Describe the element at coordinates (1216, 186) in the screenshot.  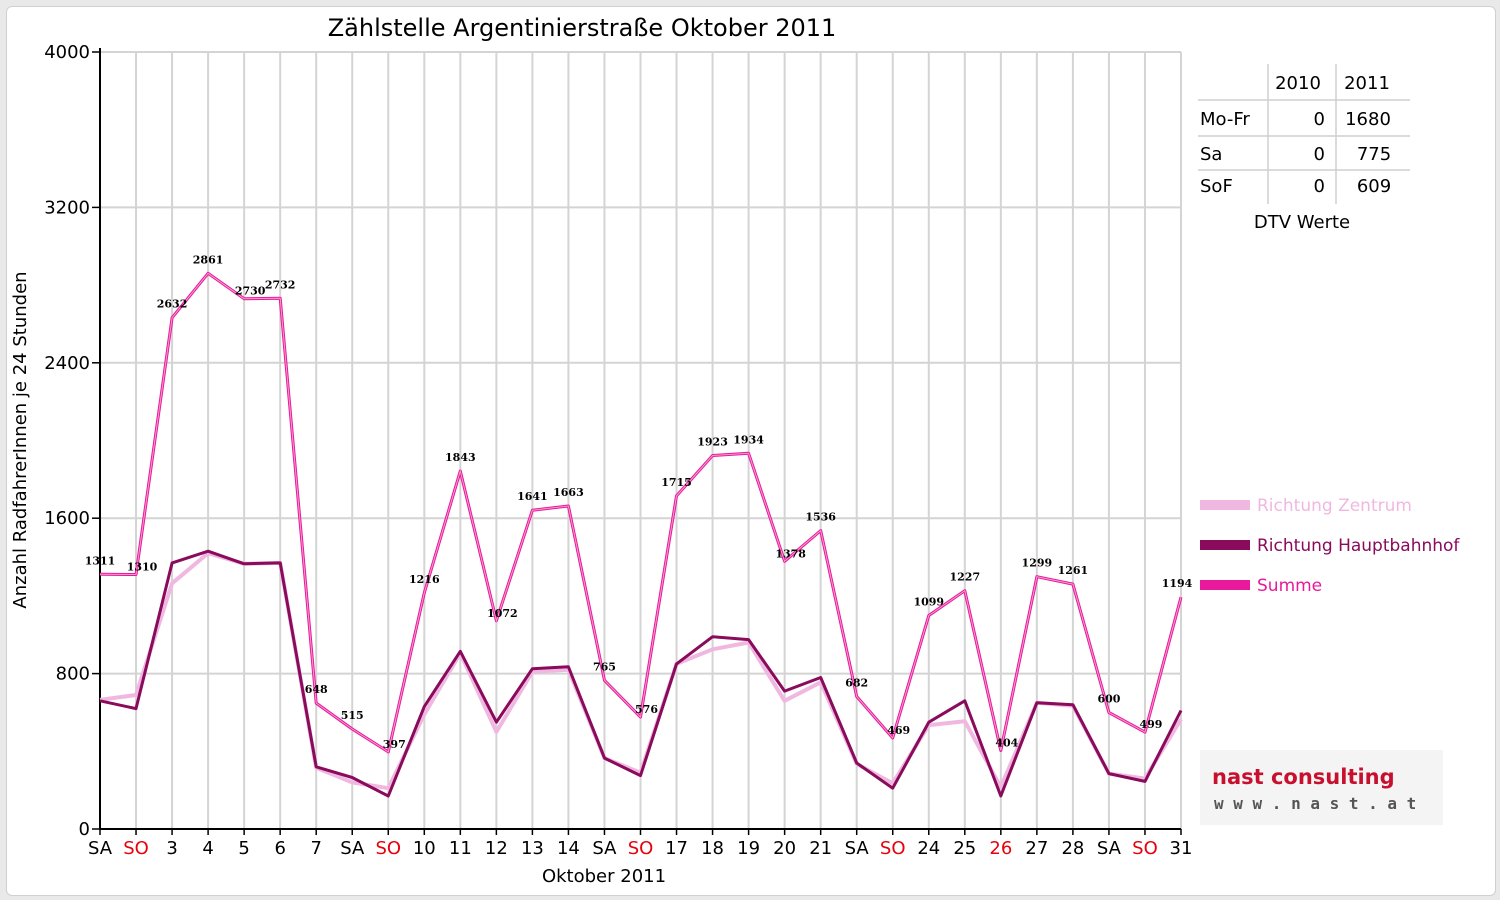
I see `table-row-label: SoF` at that location.